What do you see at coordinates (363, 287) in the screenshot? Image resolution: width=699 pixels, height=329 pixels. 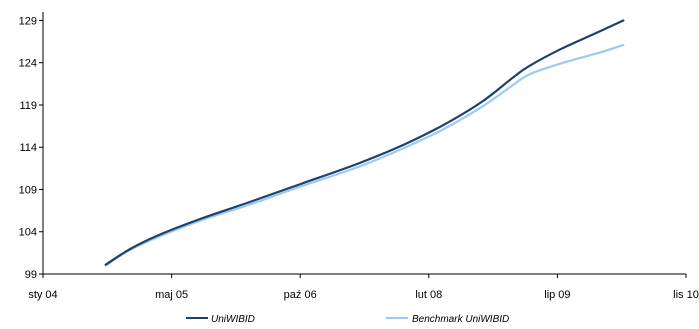 I see `x-axis-ticks: sty 04 maj 05 paź 06 lut 08 lip 09 lis 10` at bounding box center [363, 287].